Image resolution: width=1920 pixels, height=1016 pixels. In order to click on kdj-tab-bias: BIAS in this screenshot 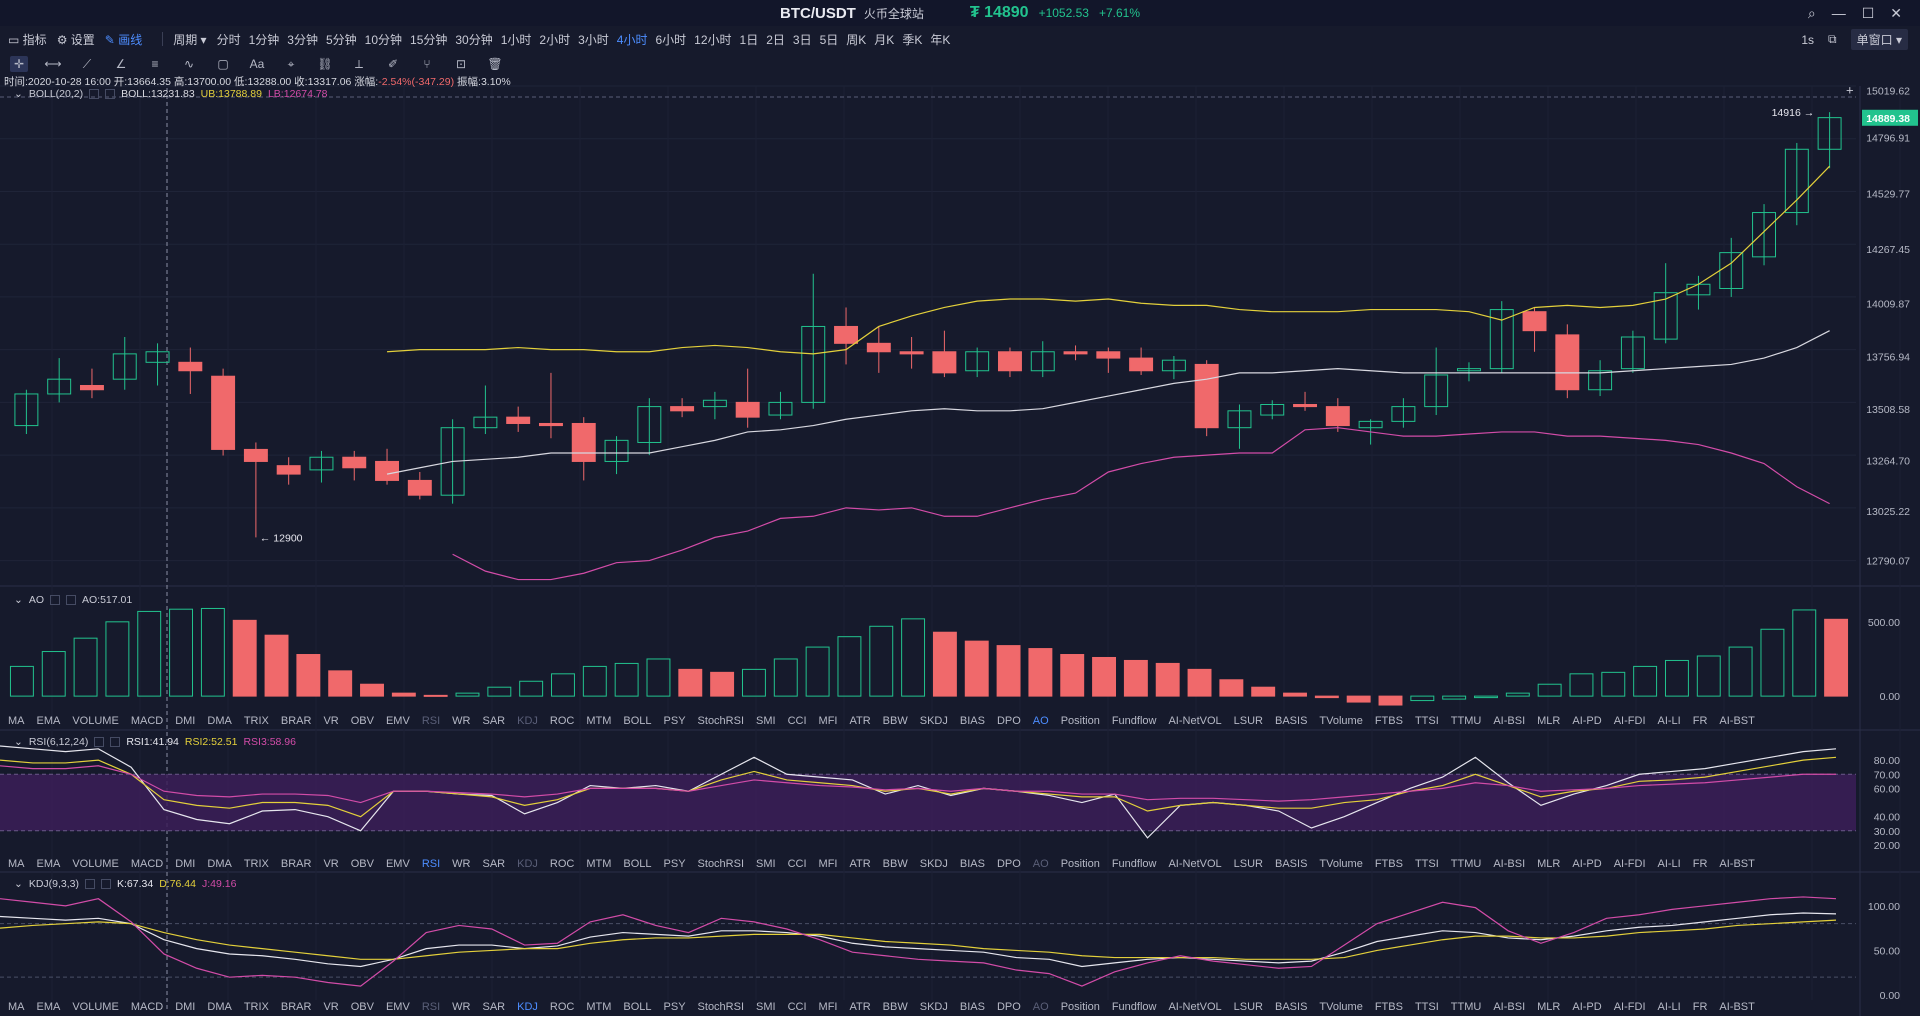, I will do `click(972, 1007)`.